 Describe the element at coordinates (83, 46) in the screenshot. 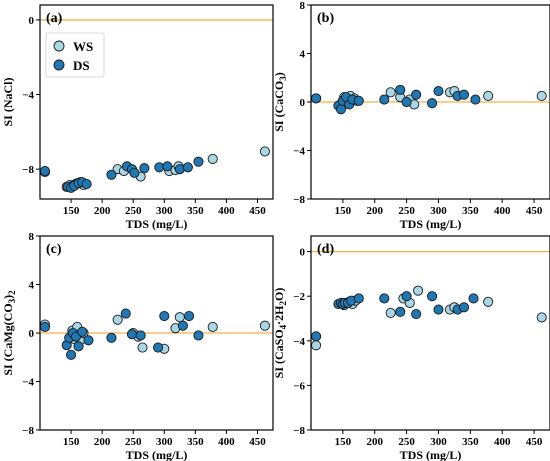

I see `legend-label-ws: WS` at that location.